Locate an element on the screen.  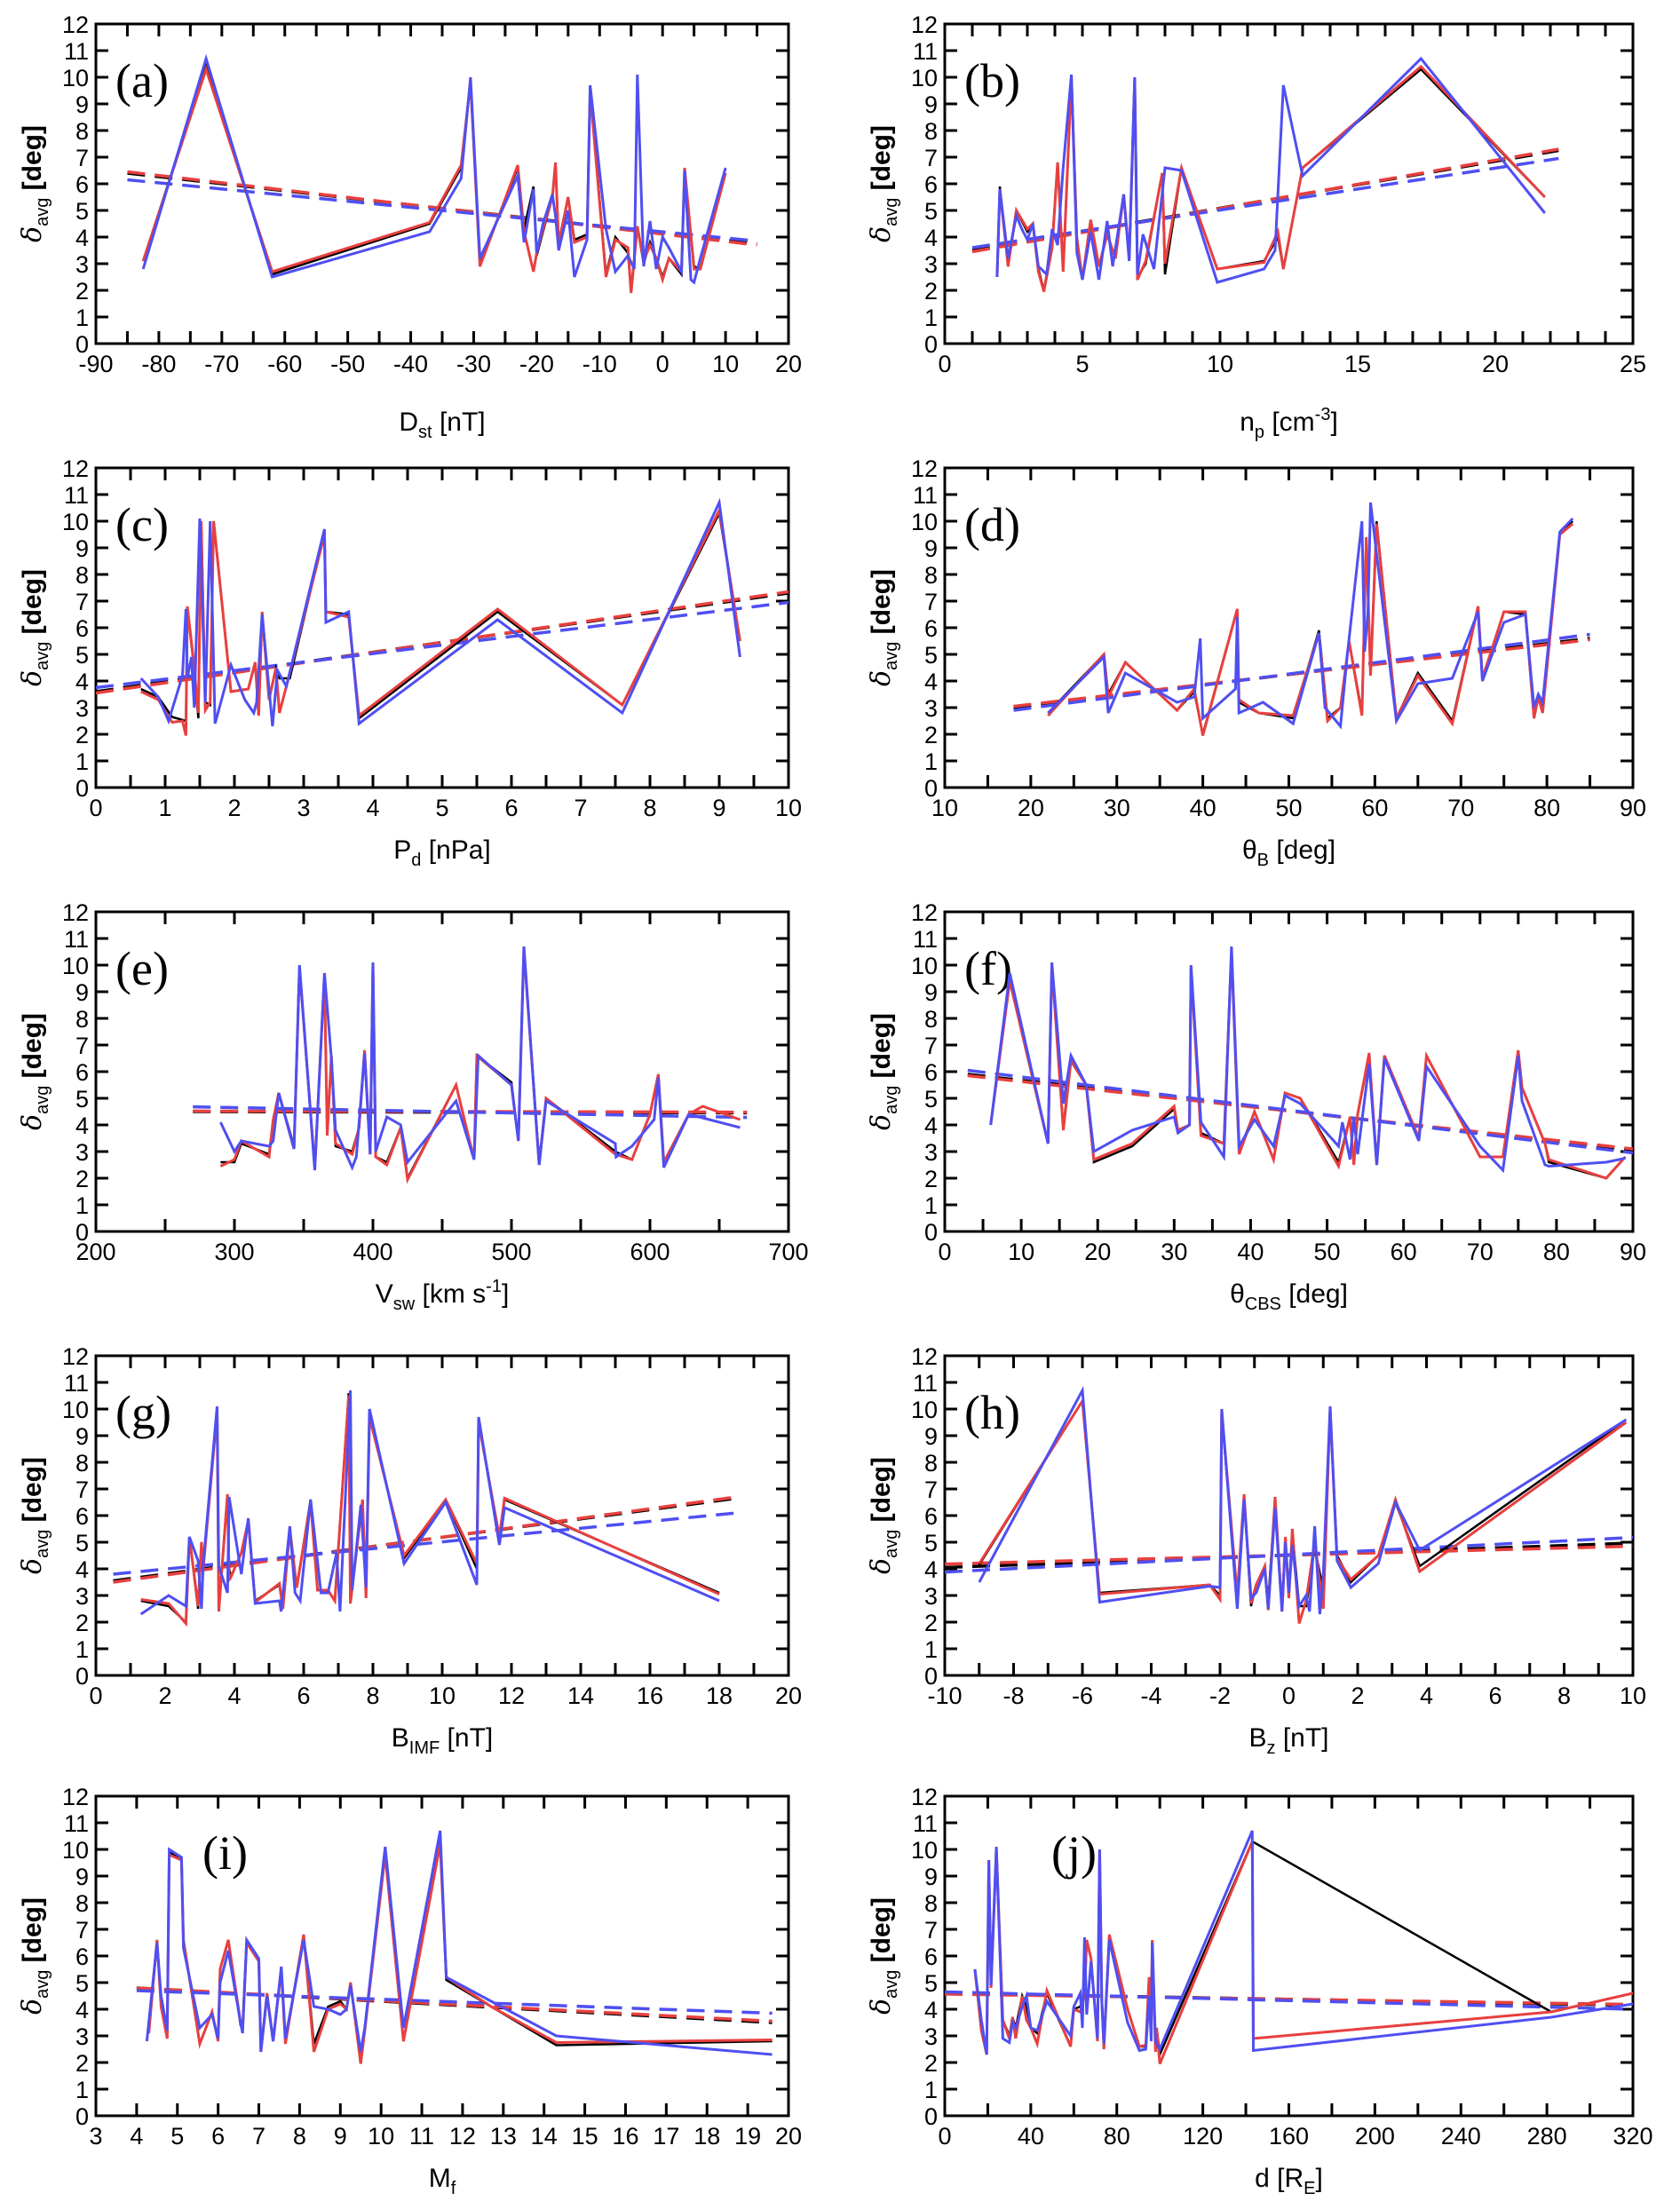
x-axis-title: Pd [nPa] is located at coordinates (442, 852).